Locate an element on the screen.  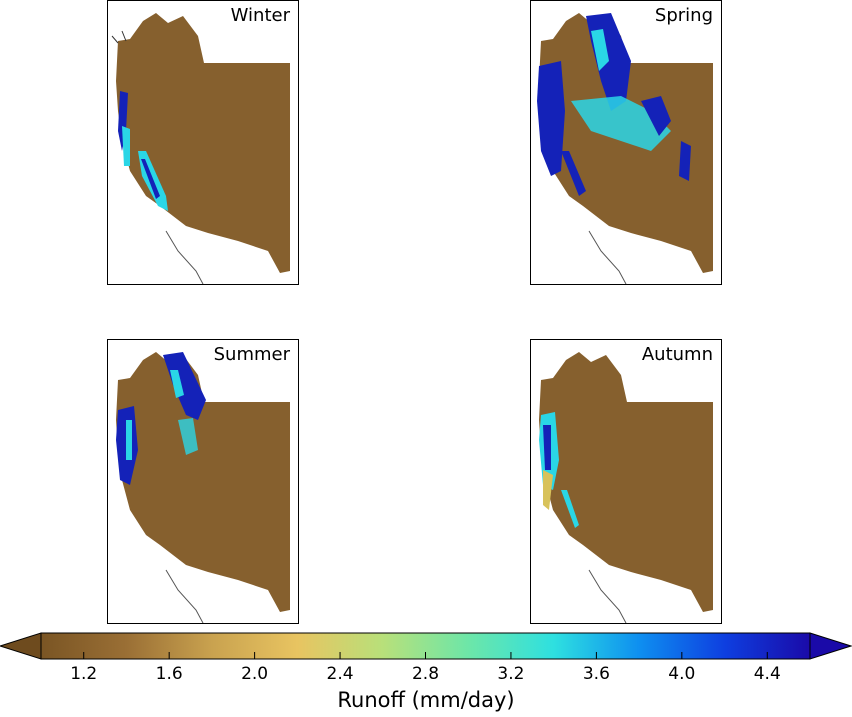
map-panel-spring: Spring is located at coordinates (626, 142).